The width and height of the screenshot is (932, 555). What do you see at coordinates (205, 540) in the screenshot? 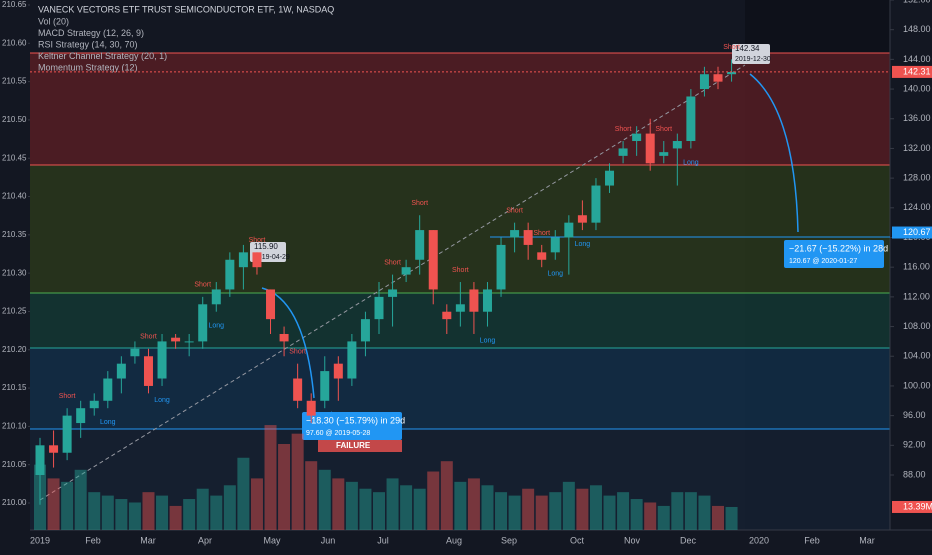
I see `x-tick-label: Apr` at bounding box center [205, 540].